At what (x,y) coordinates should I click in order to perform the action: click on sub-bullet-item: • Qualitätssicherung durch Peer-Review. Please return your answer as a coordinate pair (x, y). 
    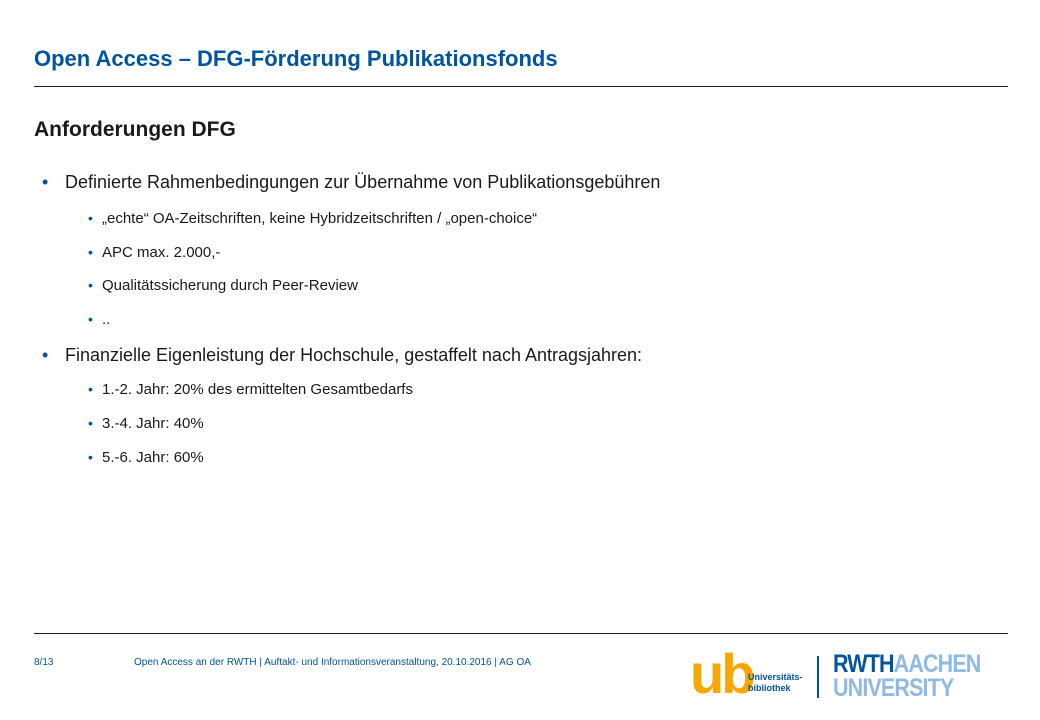
    Looking at the image, I should click on (223, 285).